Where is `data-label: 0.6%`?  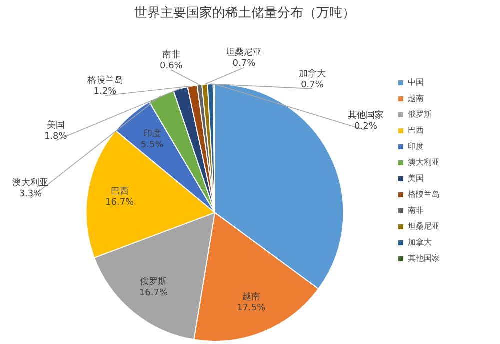
data-label: 0.6% is located at coordinates (172, 66).